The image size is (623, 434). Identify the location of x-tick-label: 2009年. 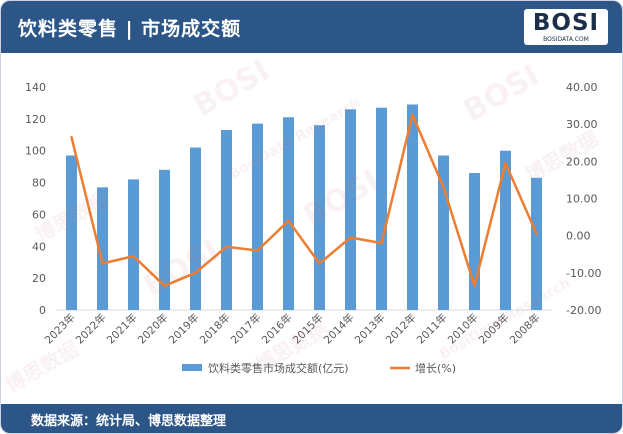
(494, 329).